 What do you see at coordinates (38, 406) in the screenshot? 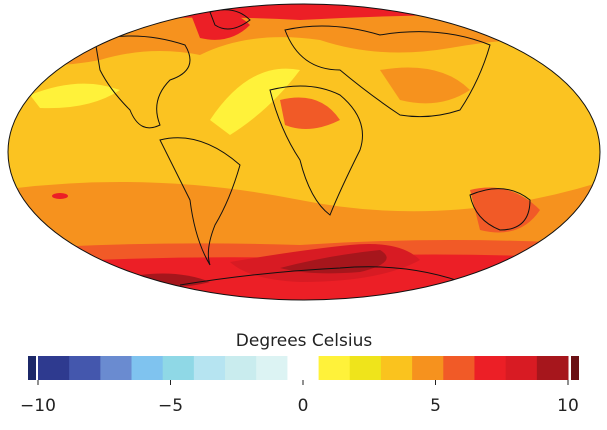
I see `tick-label: −10` at bounding box center [38, 406].